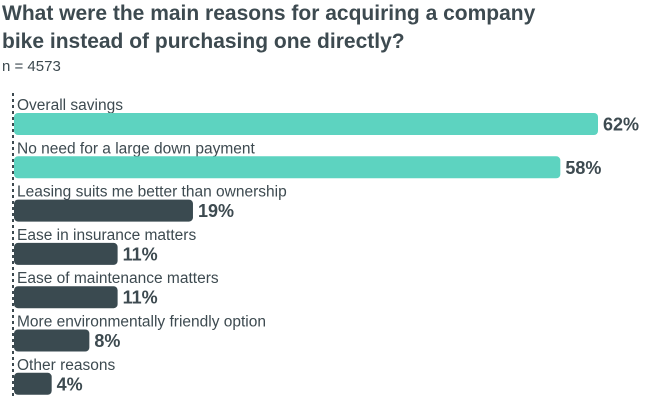 The width and height of the screenshot is (671, 402). Describe the element at coordinates (70, 384) in the screenshot. I see `value-label: 4%` at that location.